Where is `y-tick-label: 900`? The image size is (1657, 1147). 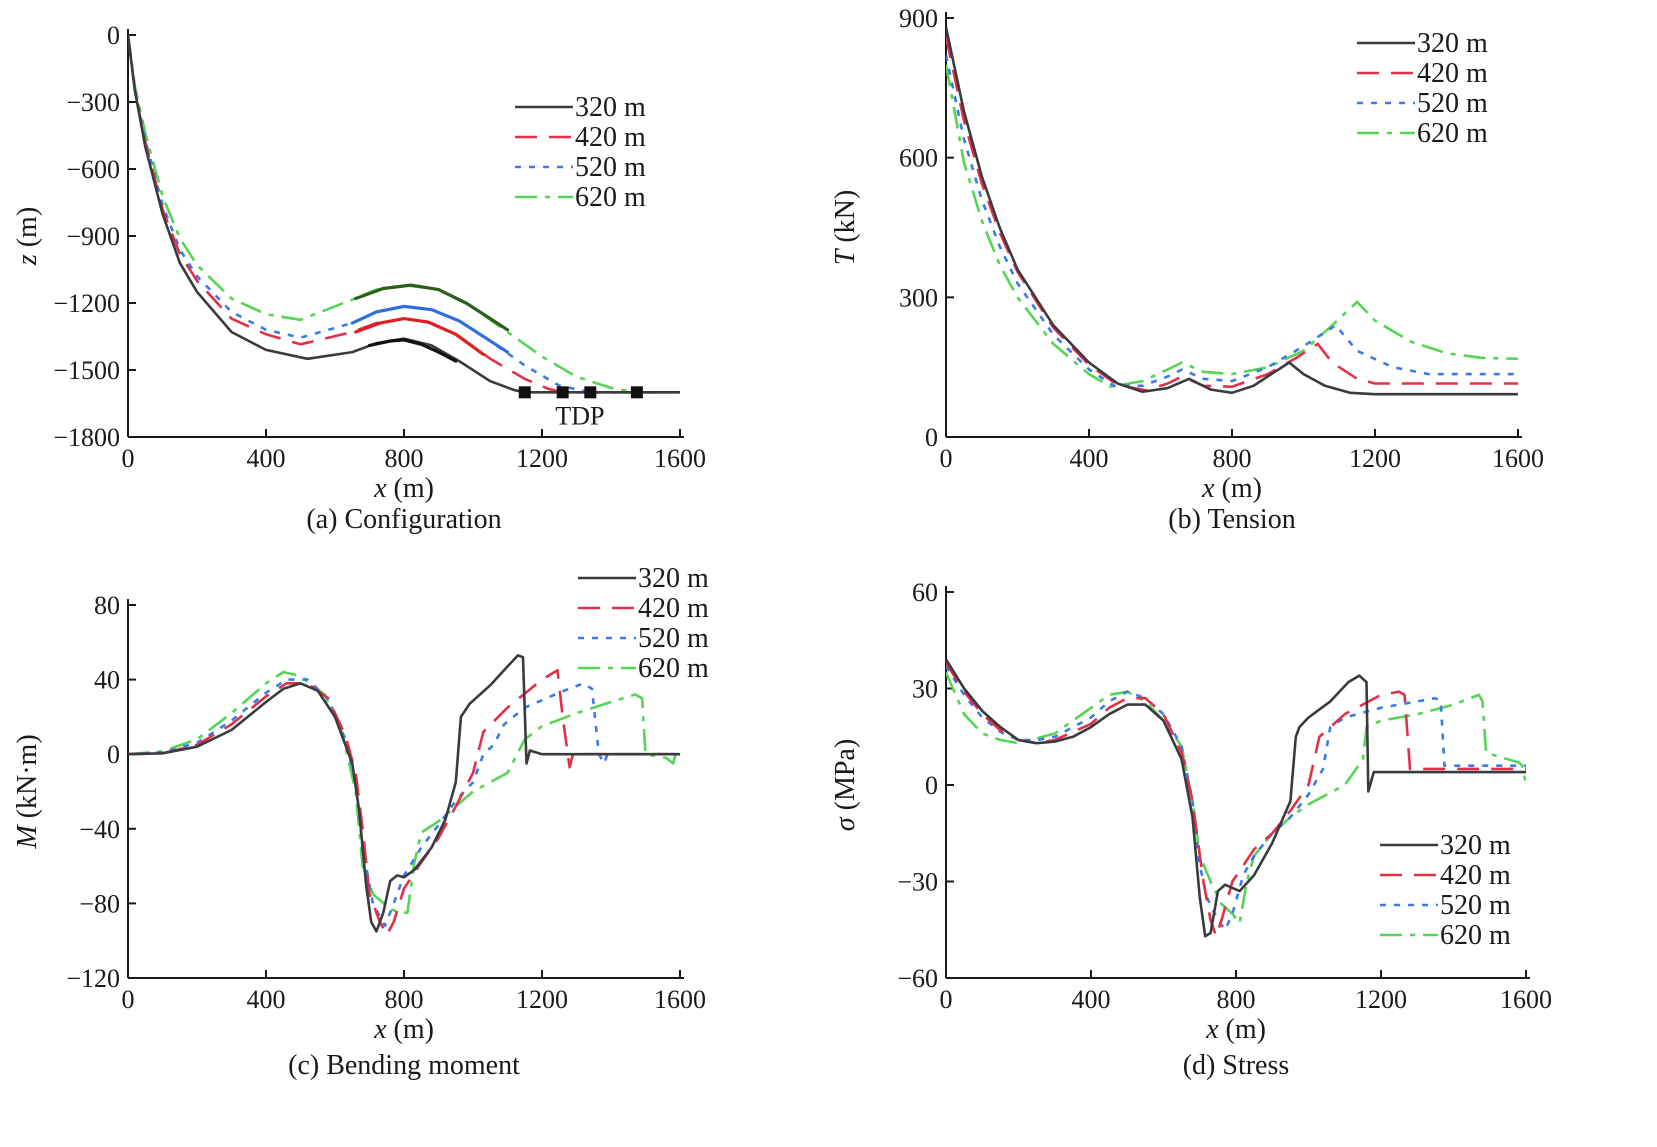
y-tick-label: 900 is located at coordinates (918, 18).